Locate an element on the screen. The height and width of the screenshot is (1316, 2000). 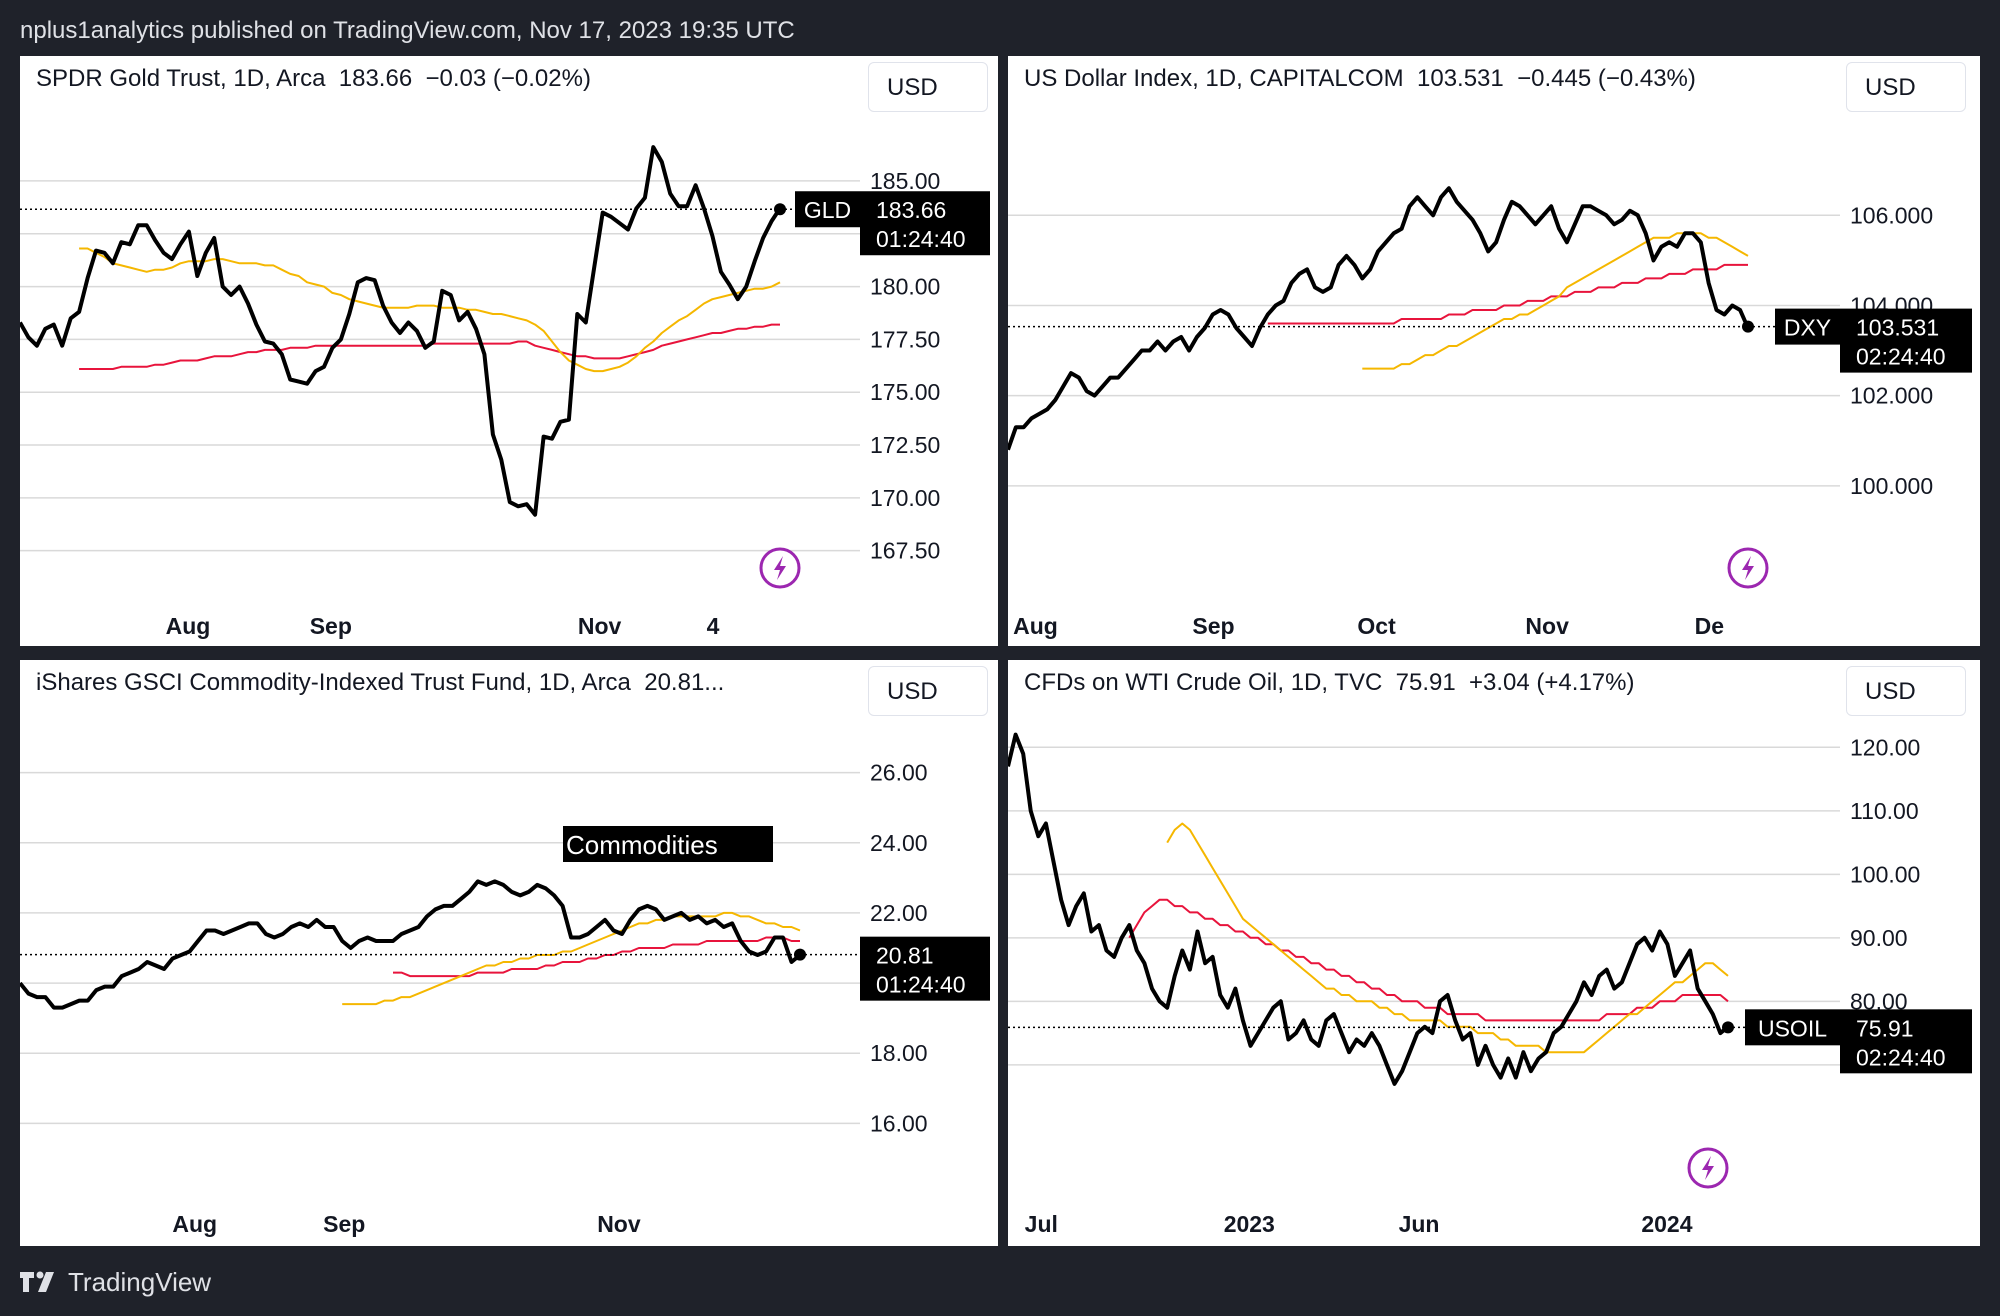
gld-y-tick: 167.50 is located at coordinates (905, 551).